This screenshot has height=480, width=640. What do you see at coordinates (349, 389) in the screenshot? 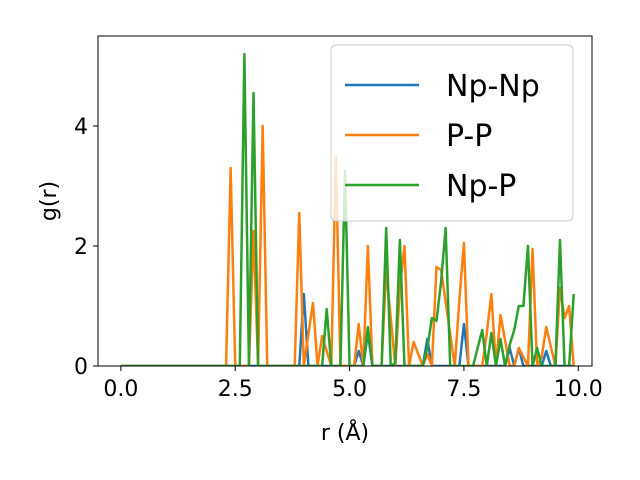
I see `x-tick-label: 5.0` at bounding box center [349, 389].